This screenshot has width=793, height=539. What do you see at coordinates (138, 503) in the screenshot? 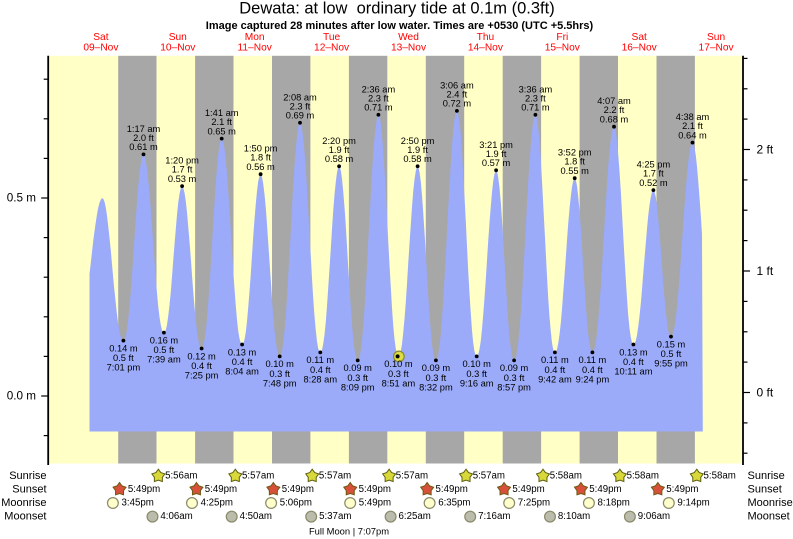
I see `svg-text: 3:45pm` at bounding box center [138, 503].